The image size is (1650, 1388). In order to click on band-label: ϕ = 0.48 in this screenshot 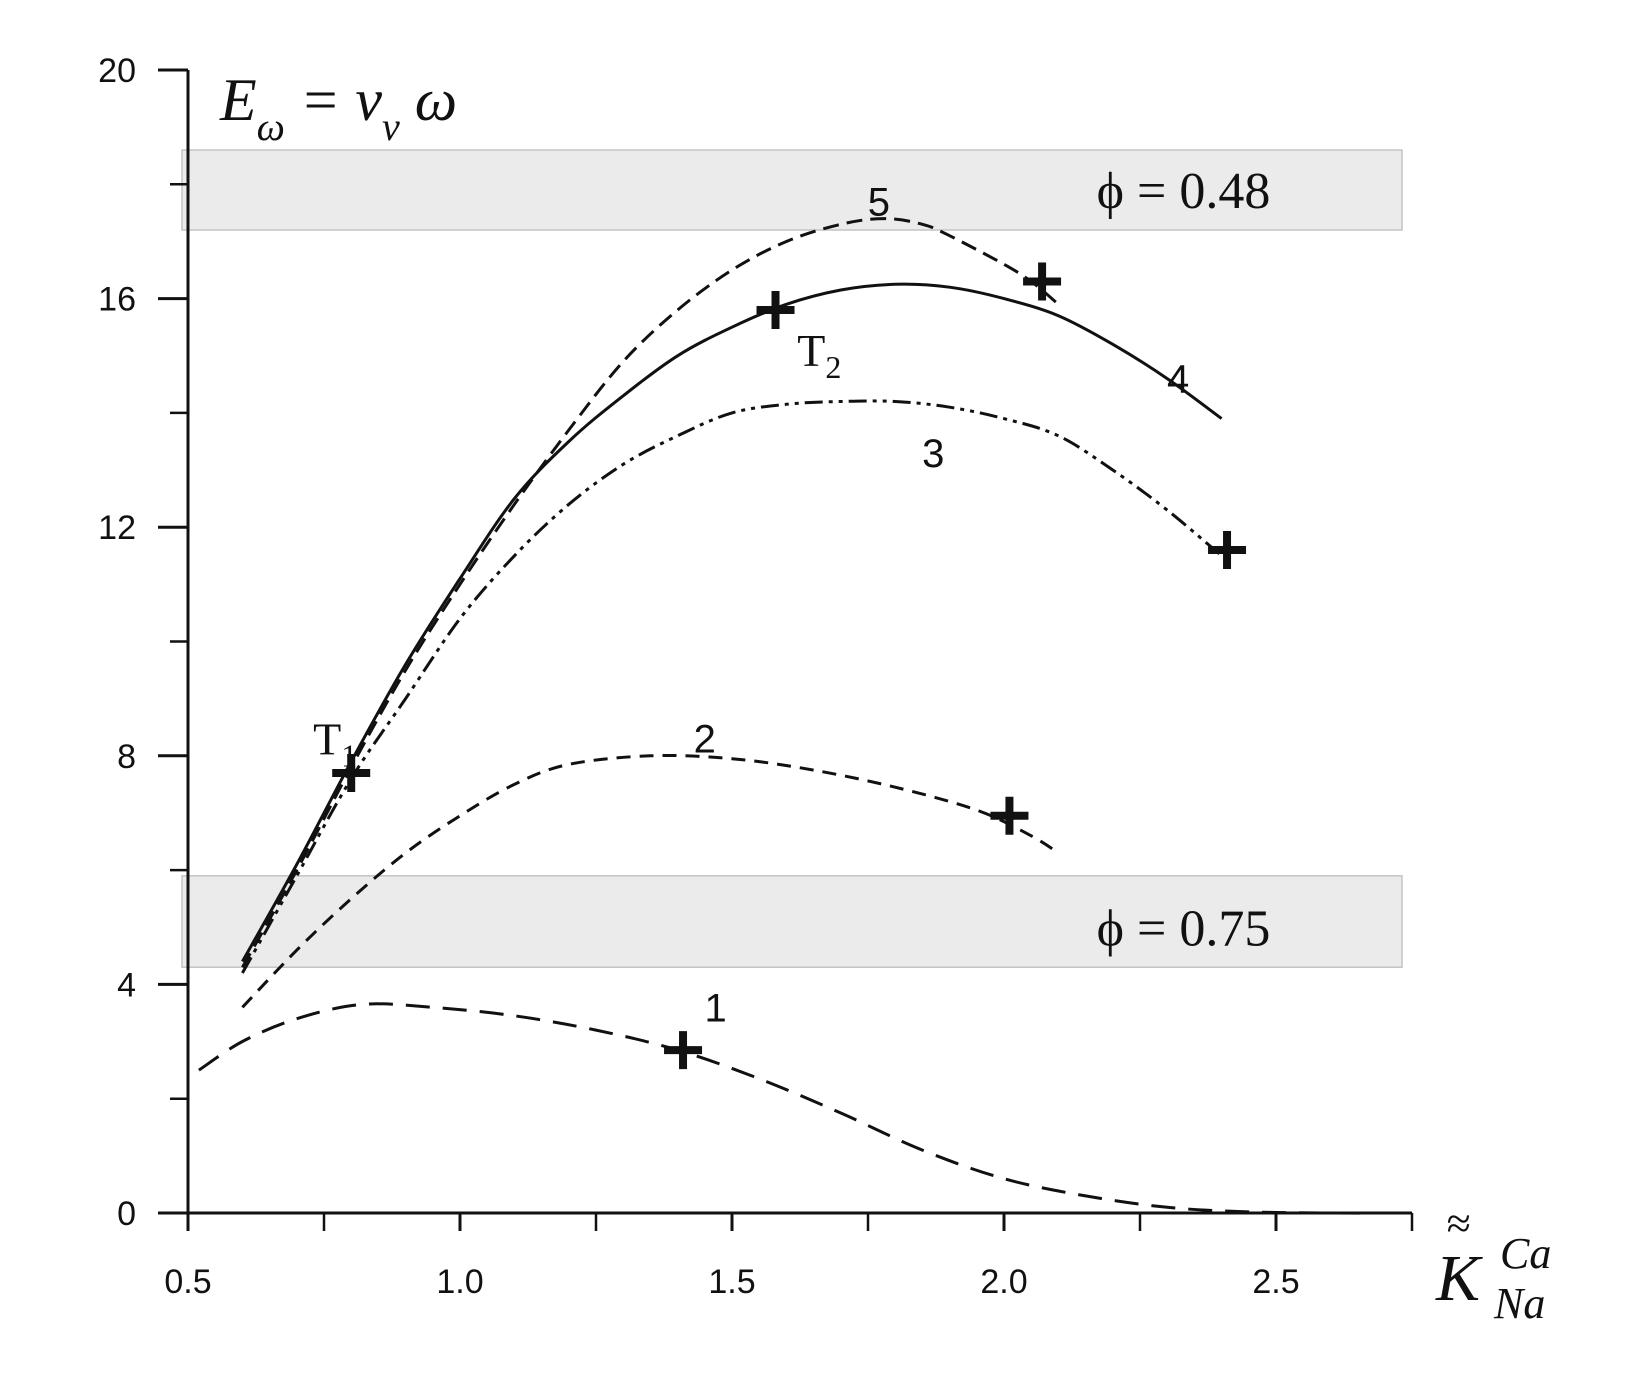, I will do `click(1184, 191)`.